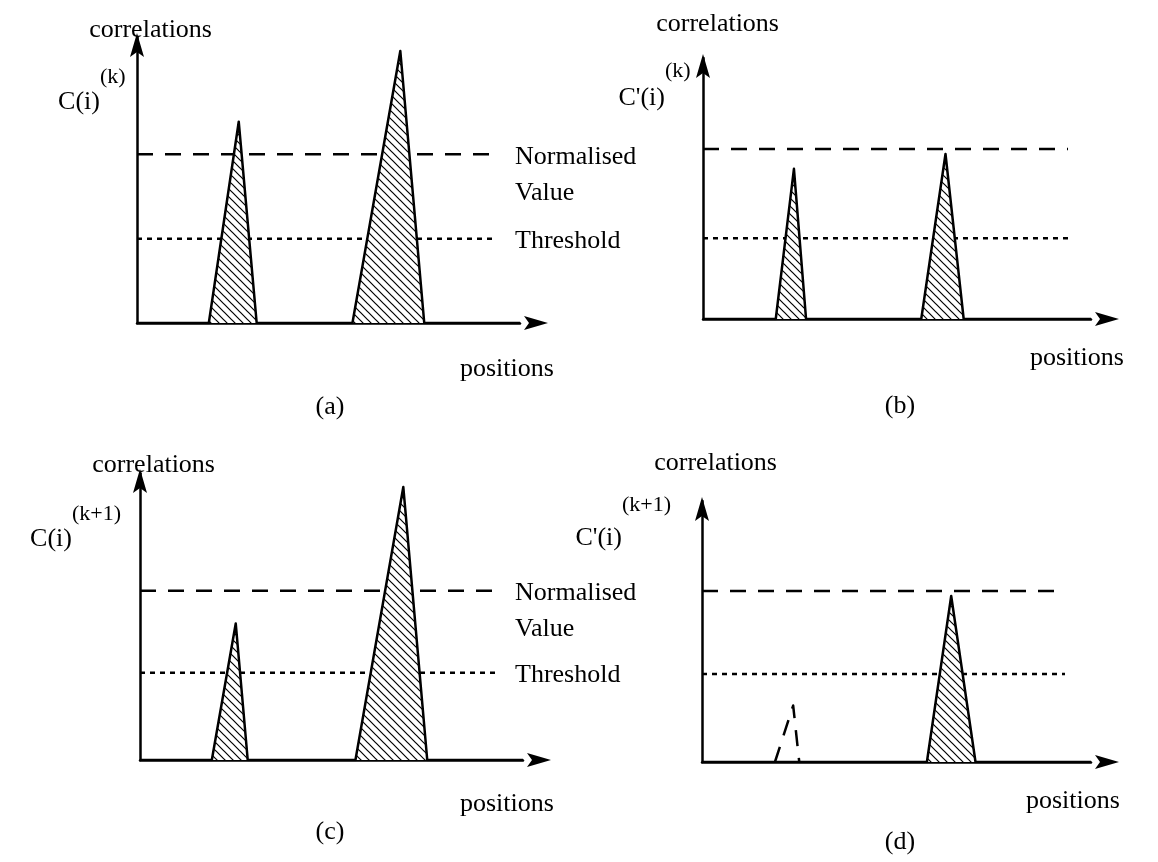 The width and height of the screenshot is (1158, 862). What do you see at coordinates (654, 83) in the screenshot?
I see `text: C'(i)(k)` at bounding box center [654, 83].